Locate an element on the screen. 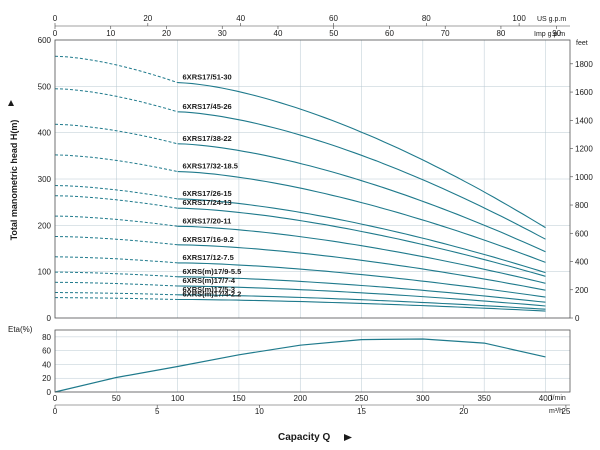 The width and height of the screenshot is (600, 450). us-gpm-tick-label: 20 is located at coordinates (147, 18).